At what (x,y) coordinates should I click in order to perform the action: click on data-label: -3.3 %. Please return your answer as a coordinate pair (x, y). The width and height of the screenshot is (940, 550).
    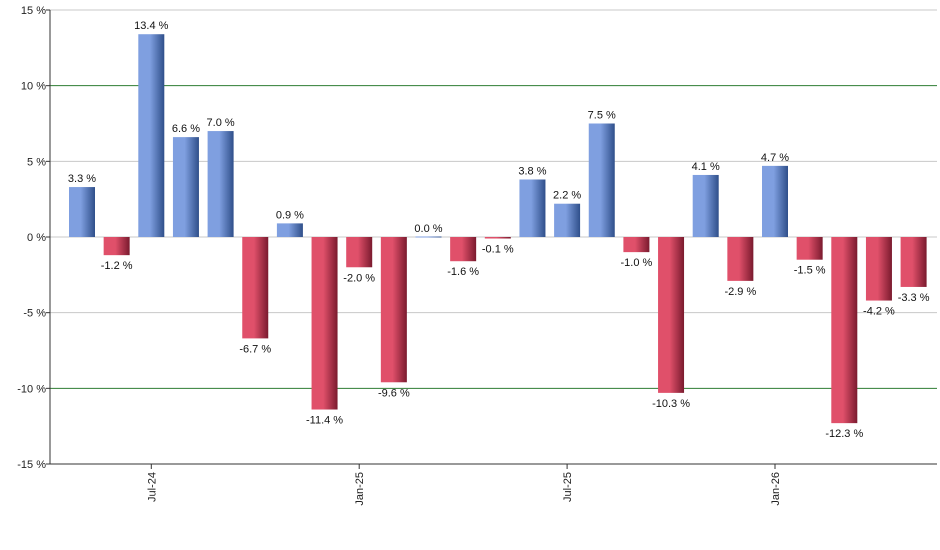
    Looking at the image, I should click on (914, 298).